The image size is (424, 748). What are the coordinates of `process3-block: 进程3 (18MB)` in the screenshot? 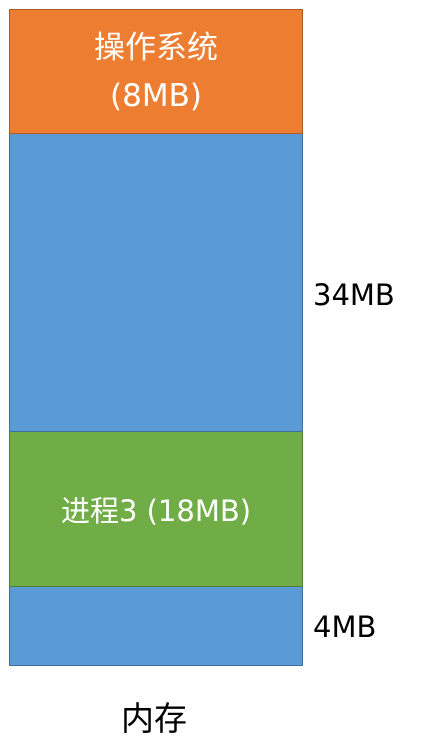 It's located at (156, 509).